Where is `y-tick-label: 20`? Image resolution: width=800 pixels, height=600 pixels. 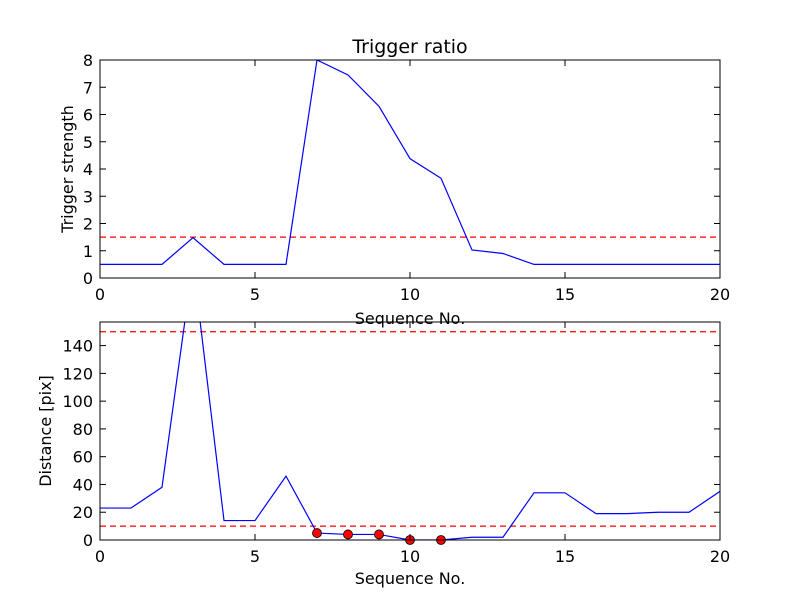
y-tick-label: 20 is located at coordinates (83, 512).